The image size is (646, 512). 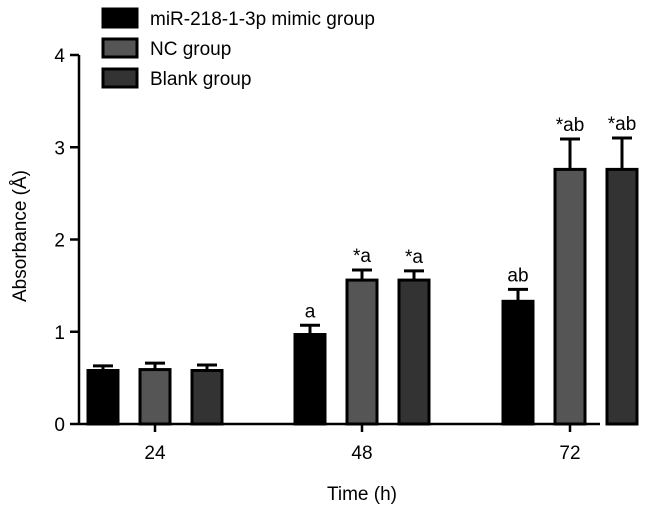 I want to click on x-tick-label: 72, so click(x=569, y=453).